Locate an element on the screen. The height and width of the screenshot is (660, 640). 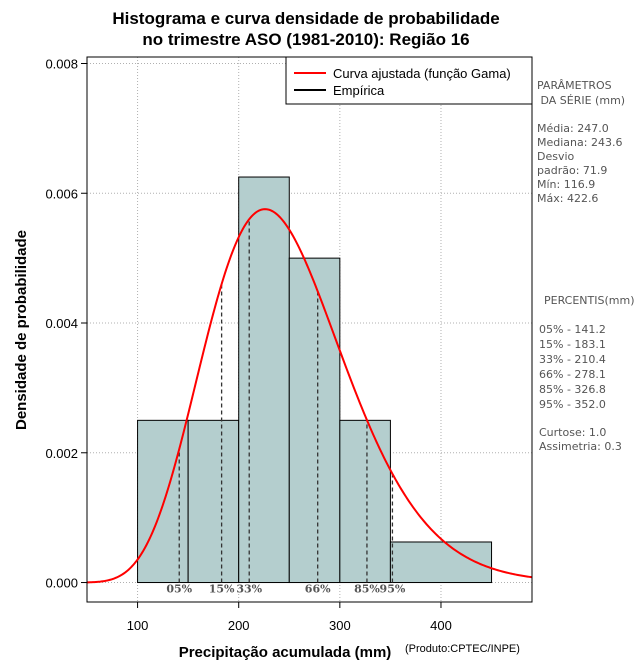
percentil-05: 05% - 141.2 is located at coordinates (572, 329).